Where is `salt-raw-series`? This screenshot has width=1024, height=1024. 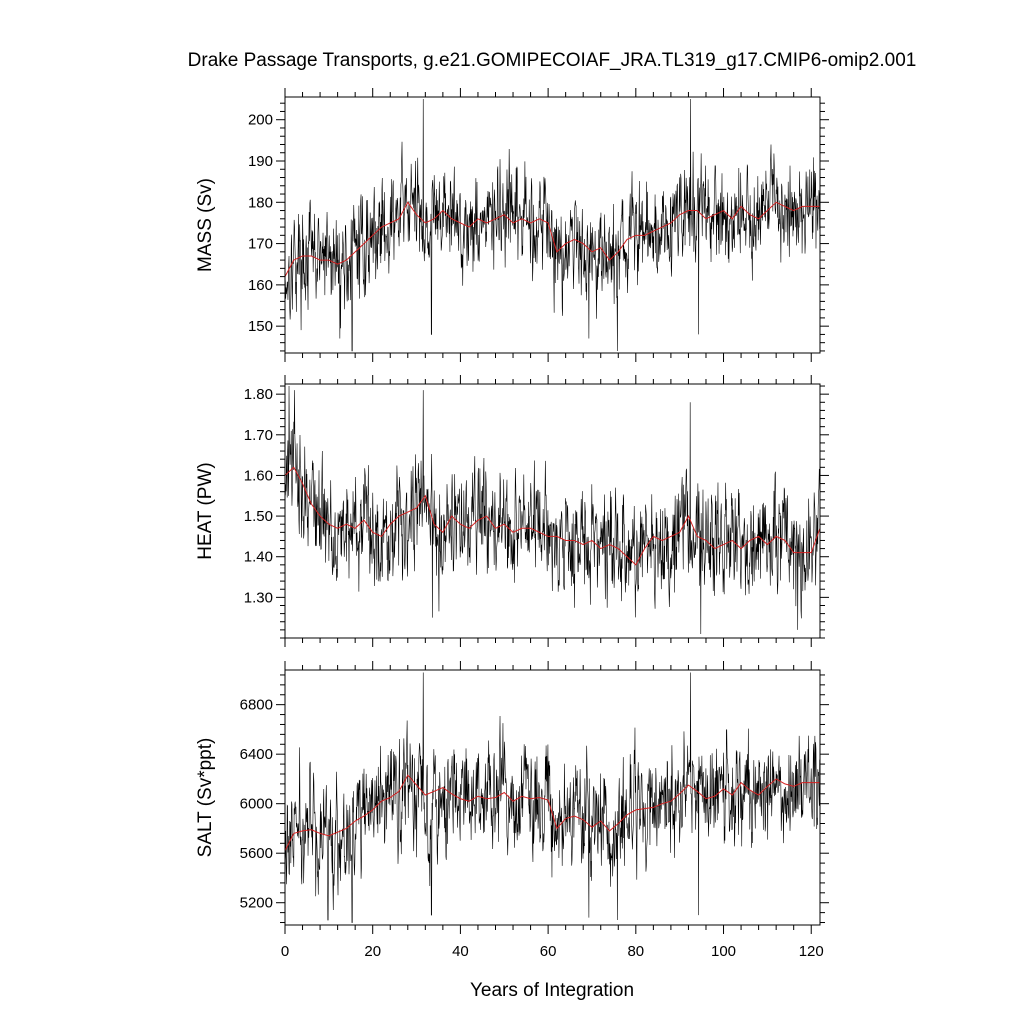 salt-raw-series is located at coordinates (552, 797).